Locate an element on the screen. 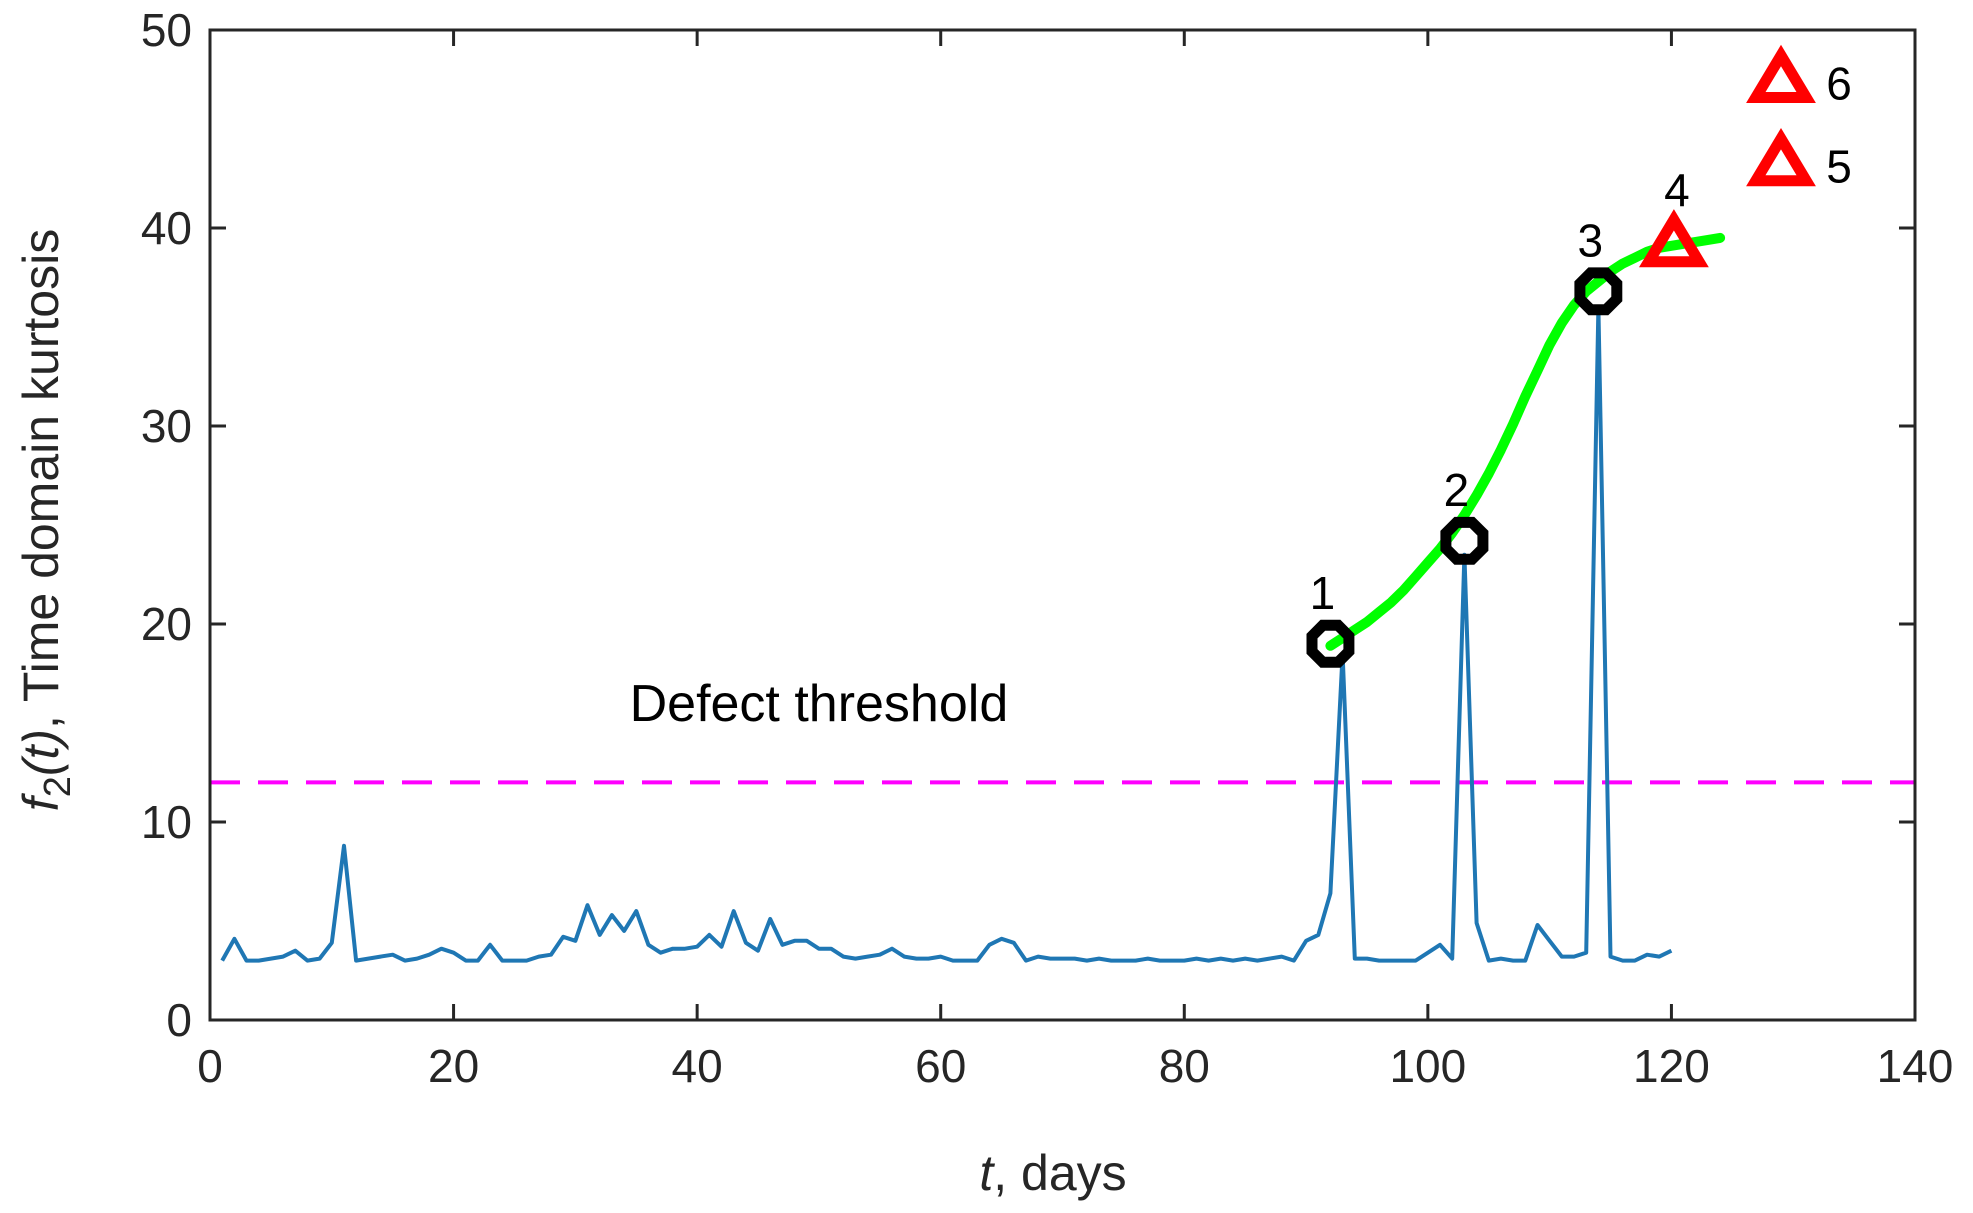  y-tick-label-50: 50 is located at coordinates (166, 30).